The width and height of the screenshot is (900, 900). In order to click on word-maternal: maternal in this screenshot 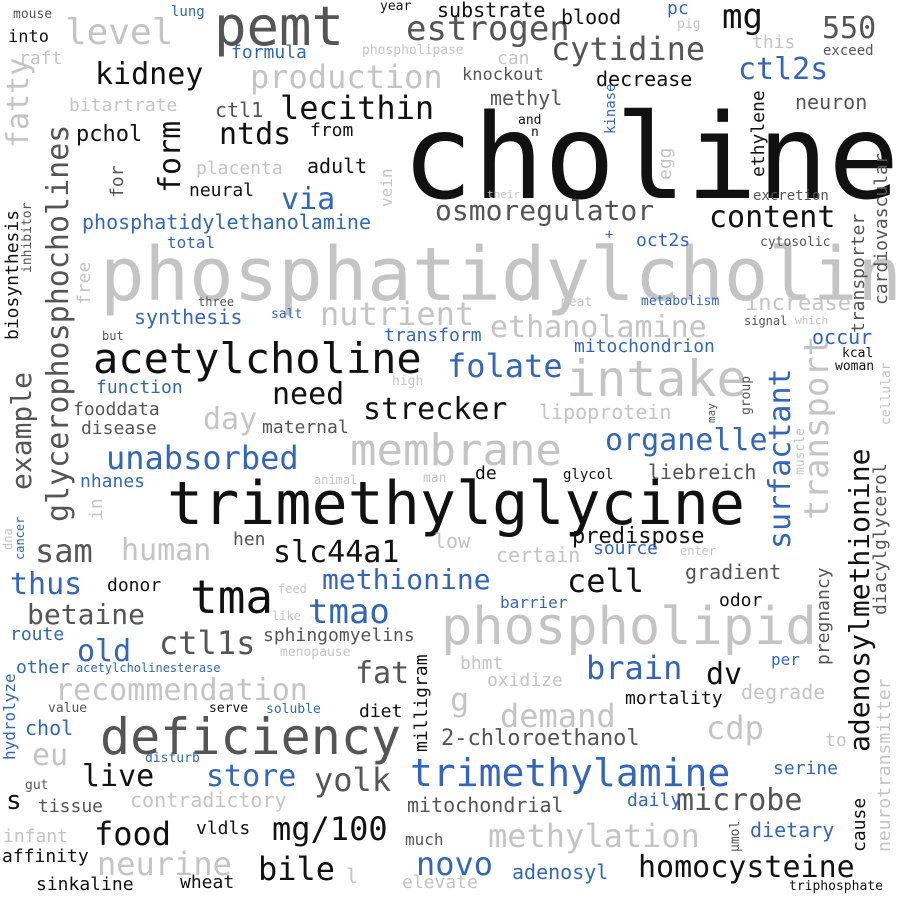, I will do `click(305, 427)`.